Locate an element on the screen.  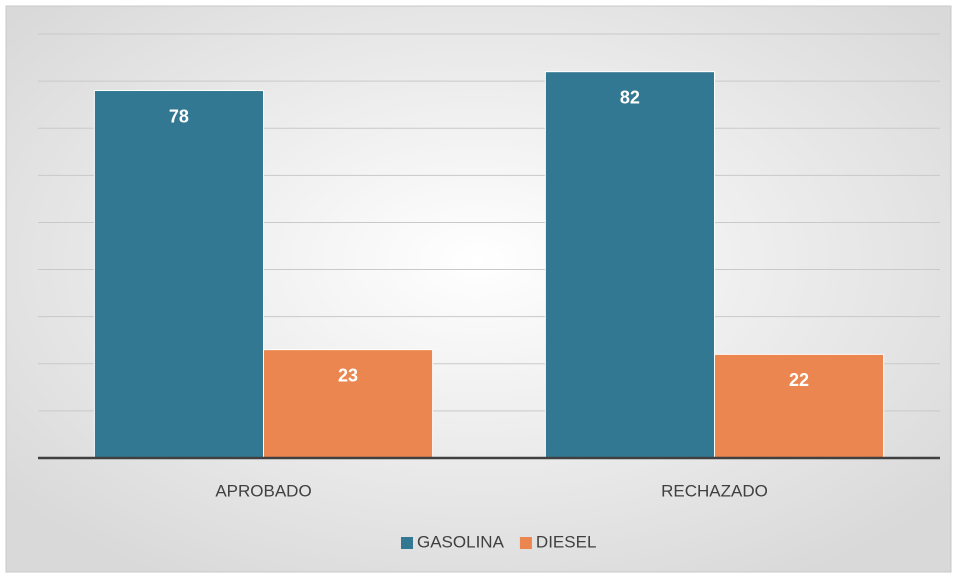
legend-label: GASOLINA is located at coordinates (461, 541).